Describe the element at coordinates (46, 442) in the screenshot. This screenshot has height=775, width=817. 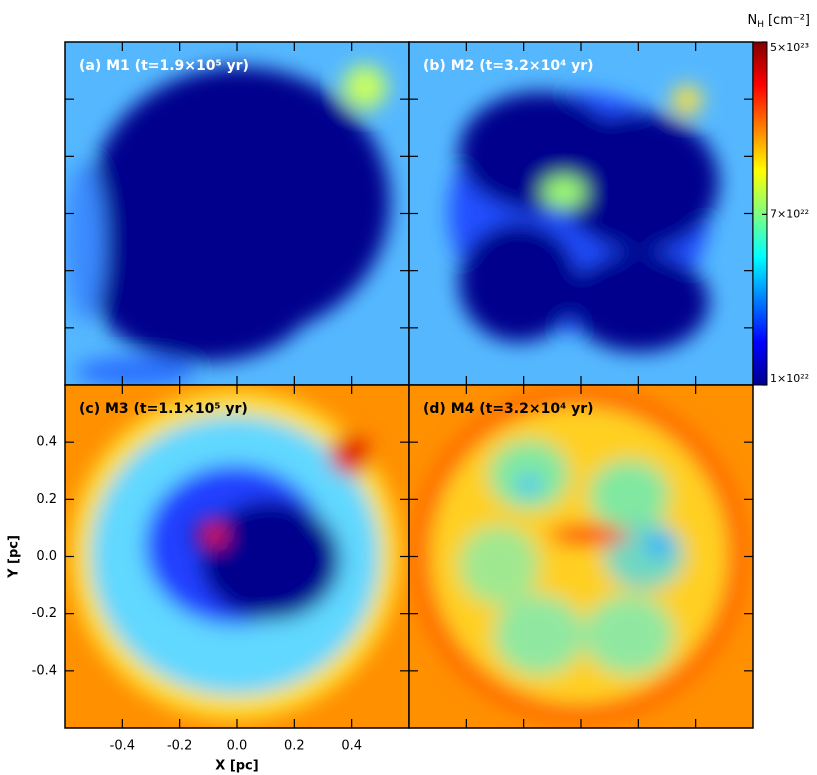
I see `y-tick-label: 0.4` at that location.